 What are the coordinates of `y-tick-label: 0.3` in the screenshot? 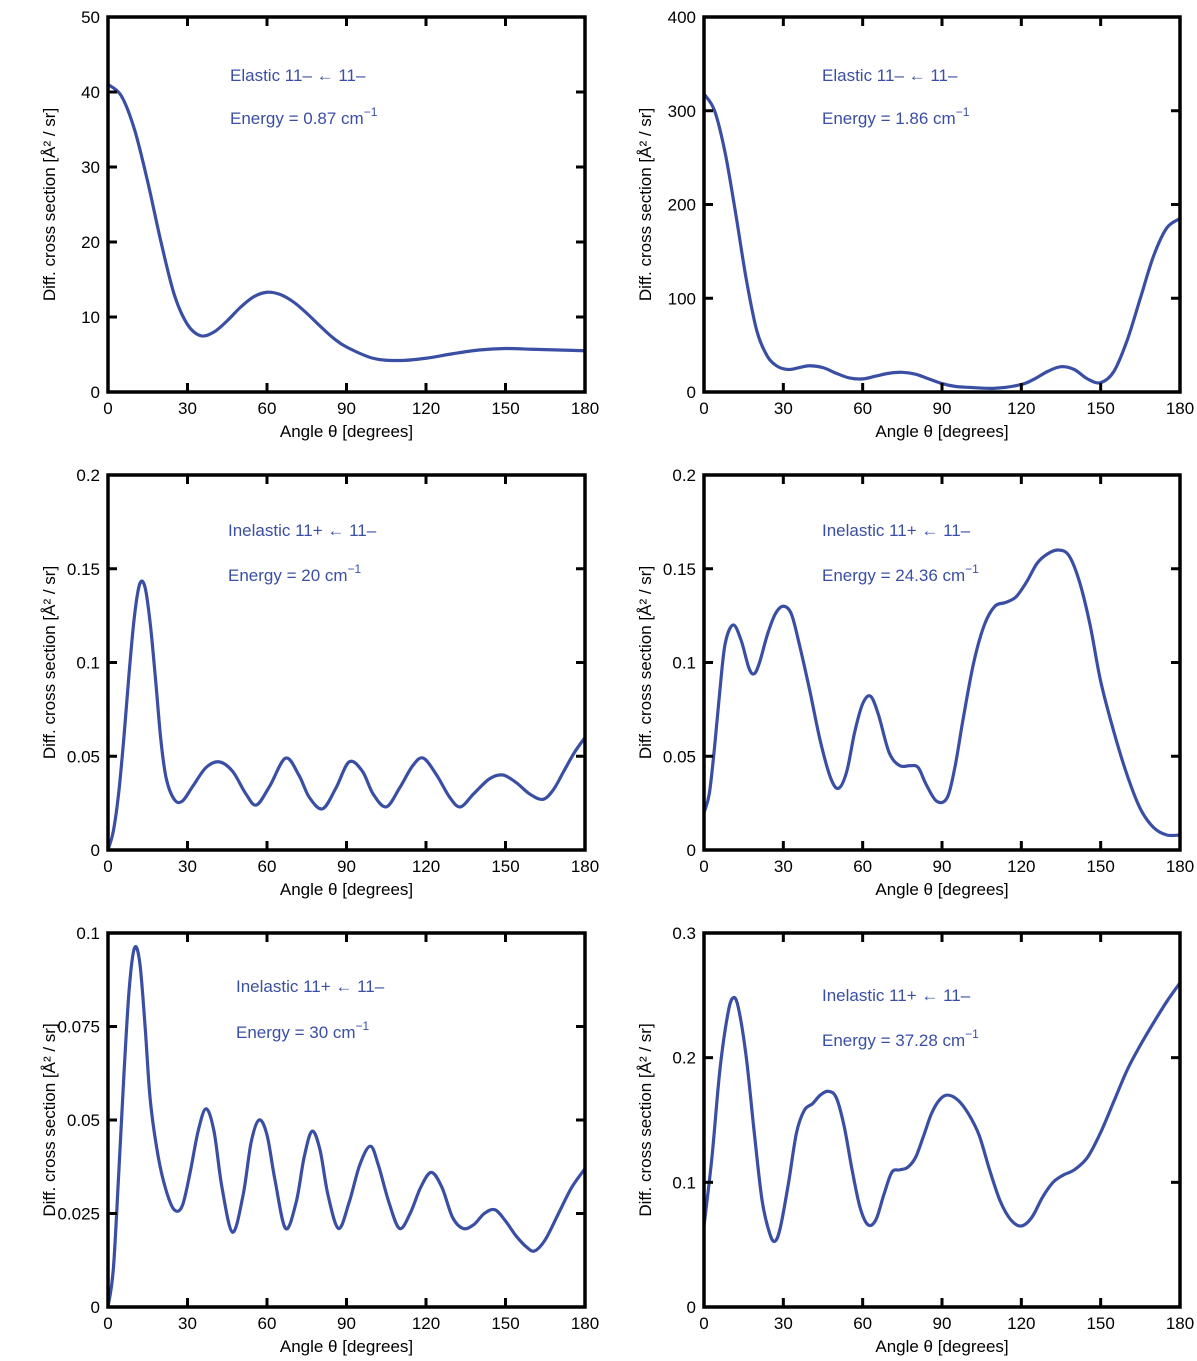 It's located at (684, 933).